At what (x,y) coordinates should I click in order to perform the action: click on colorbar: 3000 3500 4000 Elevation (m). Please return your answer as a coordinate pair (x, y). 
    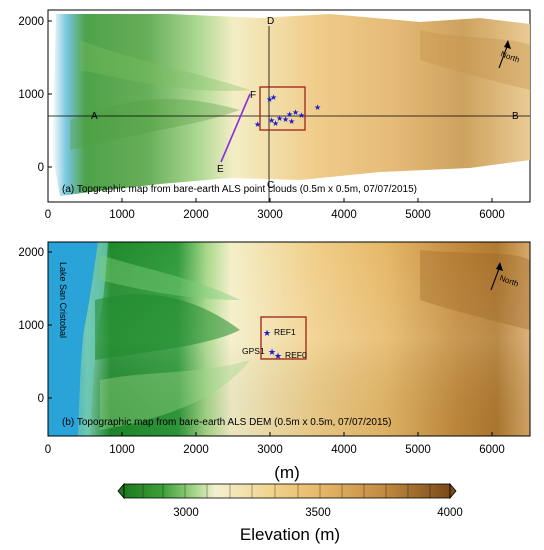
    Looking at the image, I should click on (290, 513).